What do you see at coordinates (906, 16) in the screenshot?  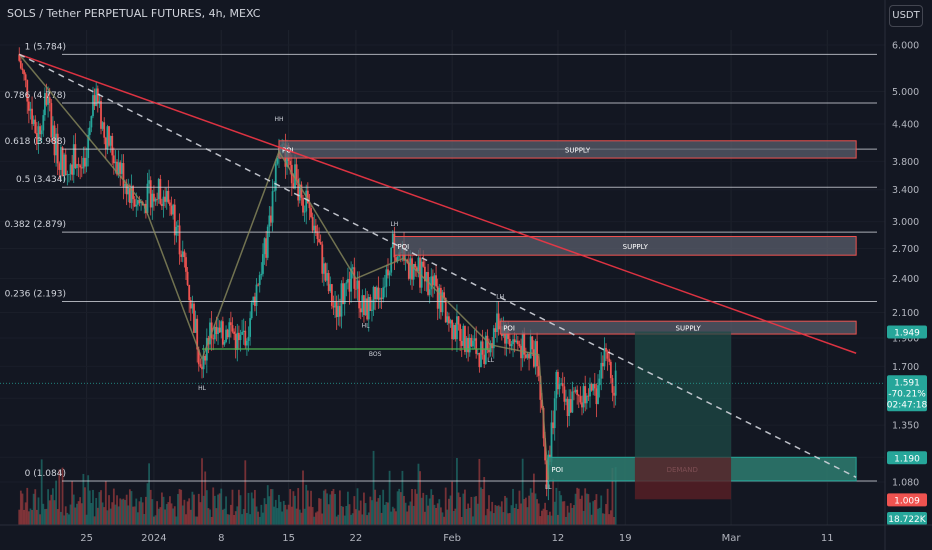 I see `currency-button: USDT` at bounding box center [906, 16].